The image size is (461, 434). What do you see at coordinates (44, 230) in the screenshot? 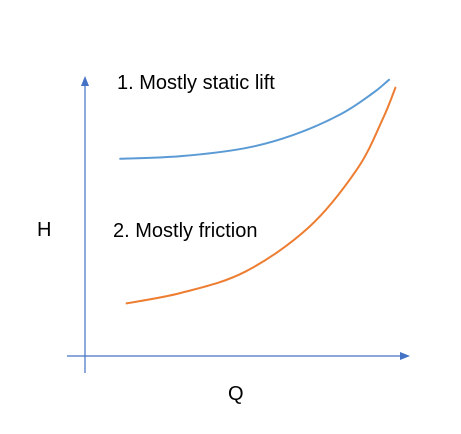
I see `y-axis-label: H` at bounding box center [44, 230].